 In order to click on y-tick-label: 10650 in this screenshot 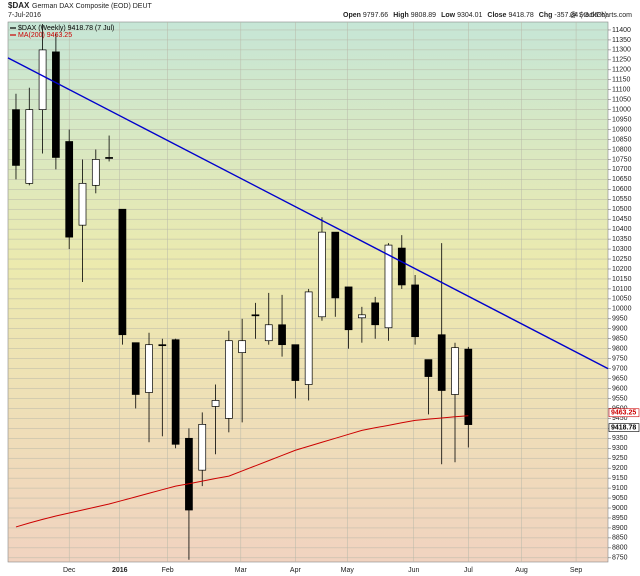, I will do `click(622, 179)`.